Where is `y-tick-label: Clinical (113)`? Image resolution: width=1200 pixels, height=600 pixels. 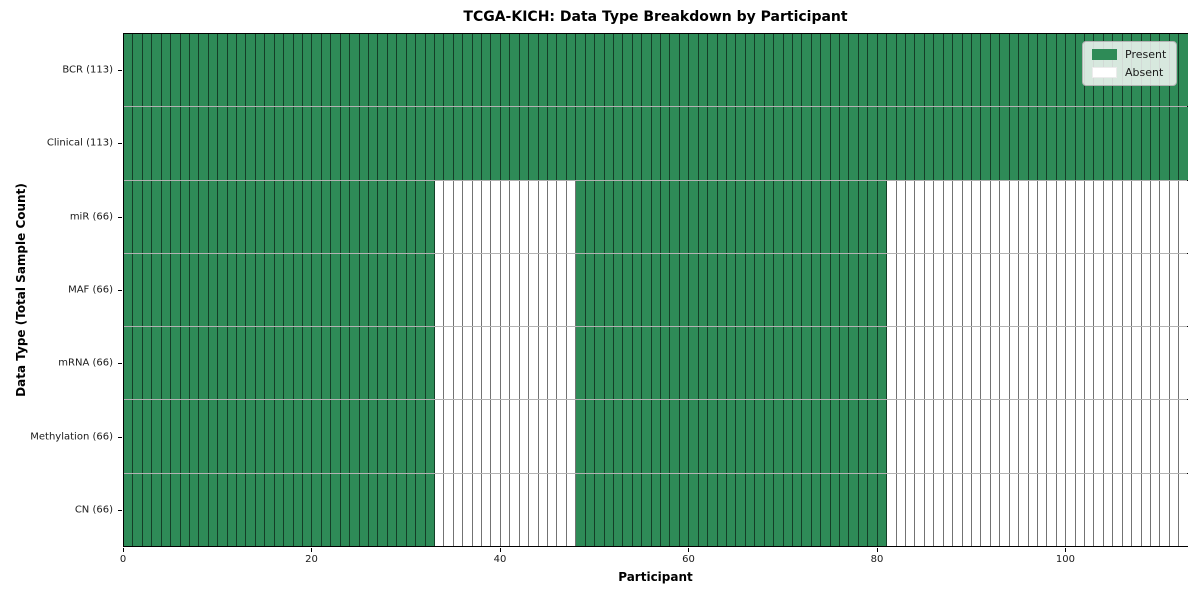 y-tick-label: Clinical (113) is located at coordinates (79, 143).